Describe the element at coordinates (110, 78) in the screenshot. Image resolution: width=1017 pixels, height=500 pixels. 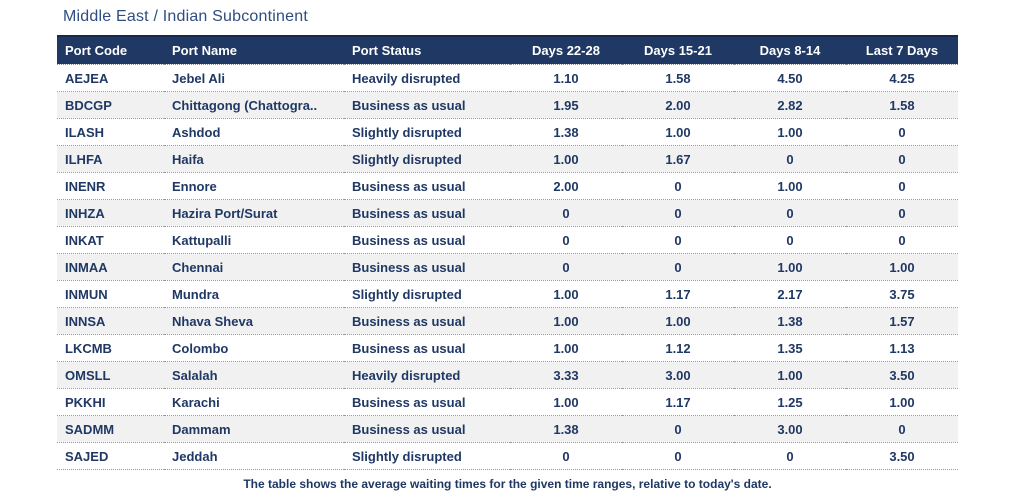
I see `port-code-cell: AEJEA` at that location.